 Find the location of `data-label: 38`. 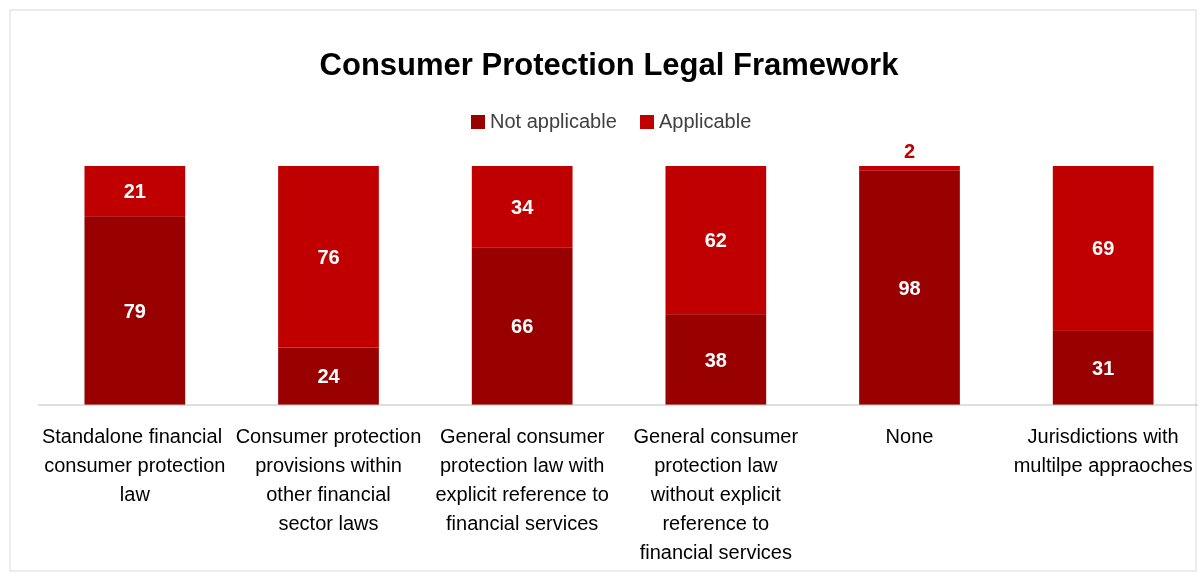

data-label: 38 is located at coordinates (715, 359).